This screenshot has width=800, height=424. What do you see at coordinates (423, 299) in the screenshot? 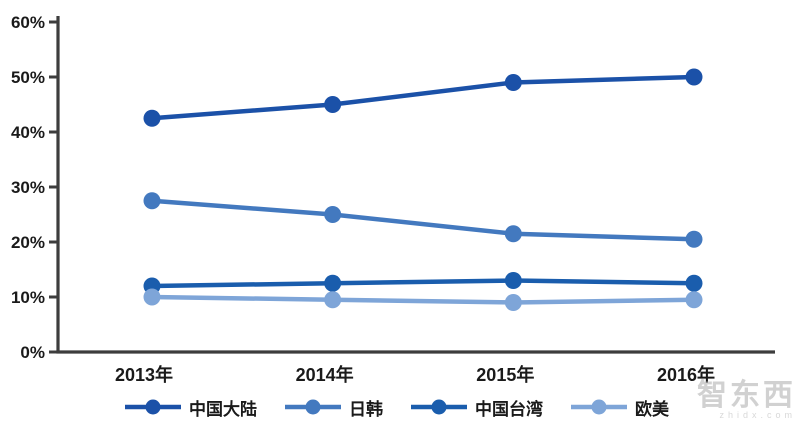
I see `series-line-欧美` at bounding box center [423, 299].